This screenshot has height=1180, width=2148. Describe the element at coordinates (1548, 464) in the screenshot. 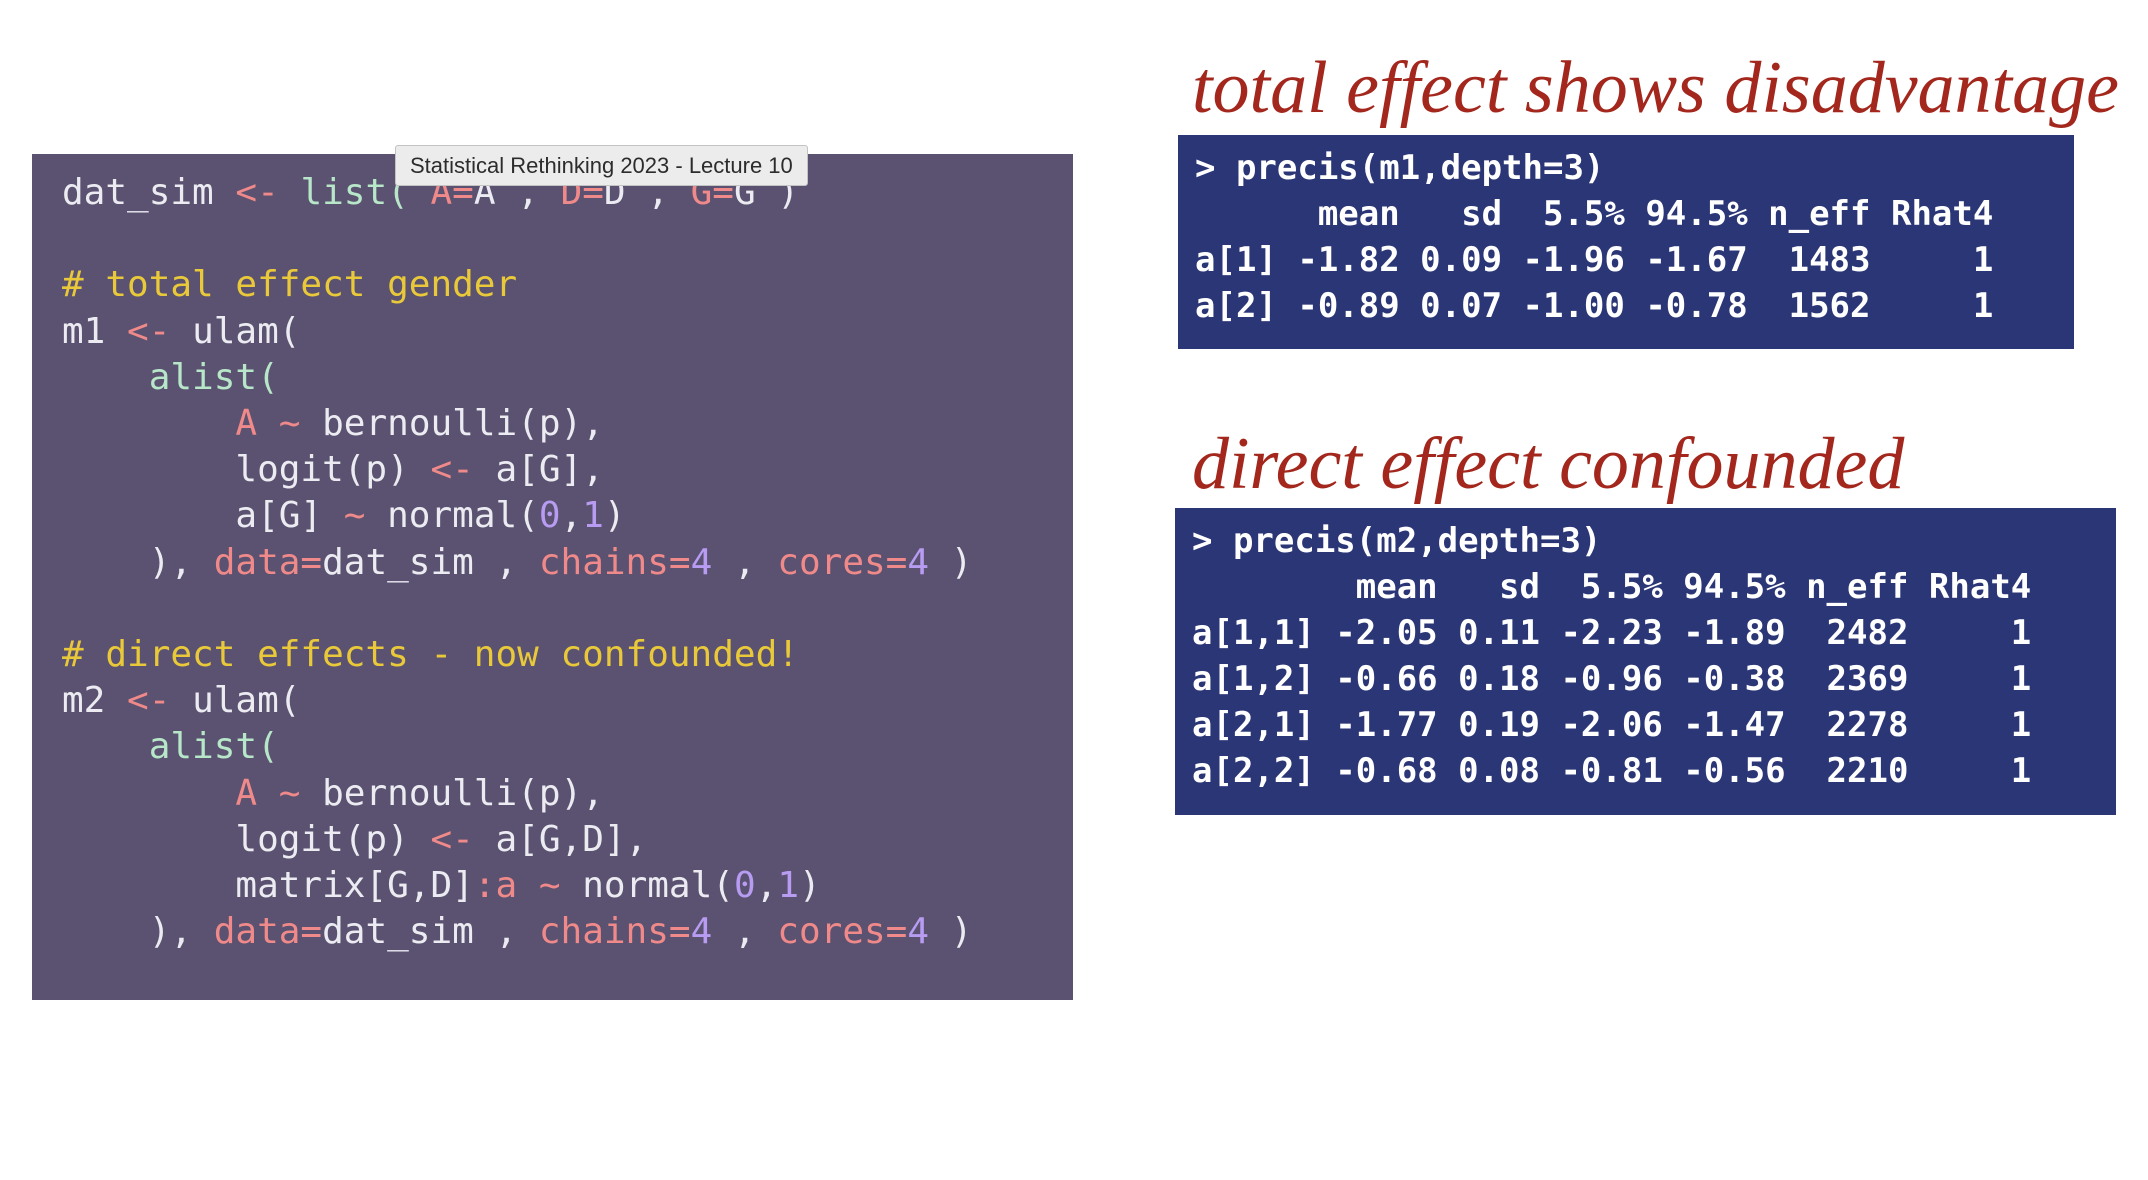

I see `heading-direct-effect: direct effect confounded` at that location.